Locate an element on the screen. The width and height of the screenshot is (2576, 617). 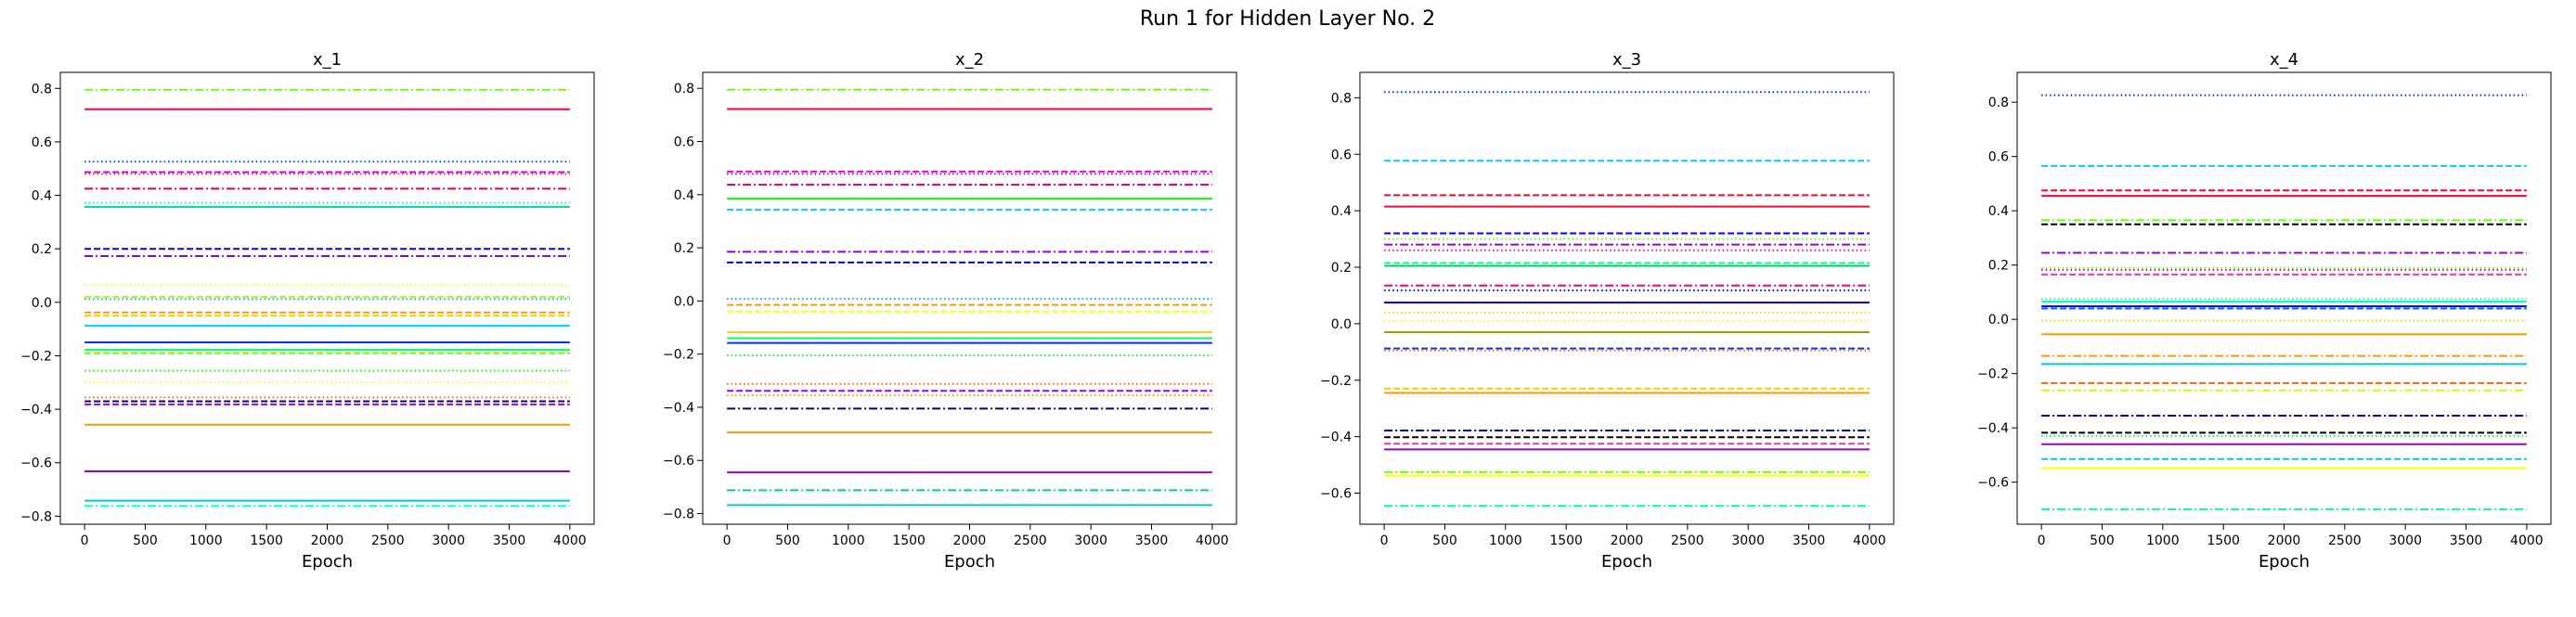
subplot-title: x_2 is located at coordinates (969, 60).